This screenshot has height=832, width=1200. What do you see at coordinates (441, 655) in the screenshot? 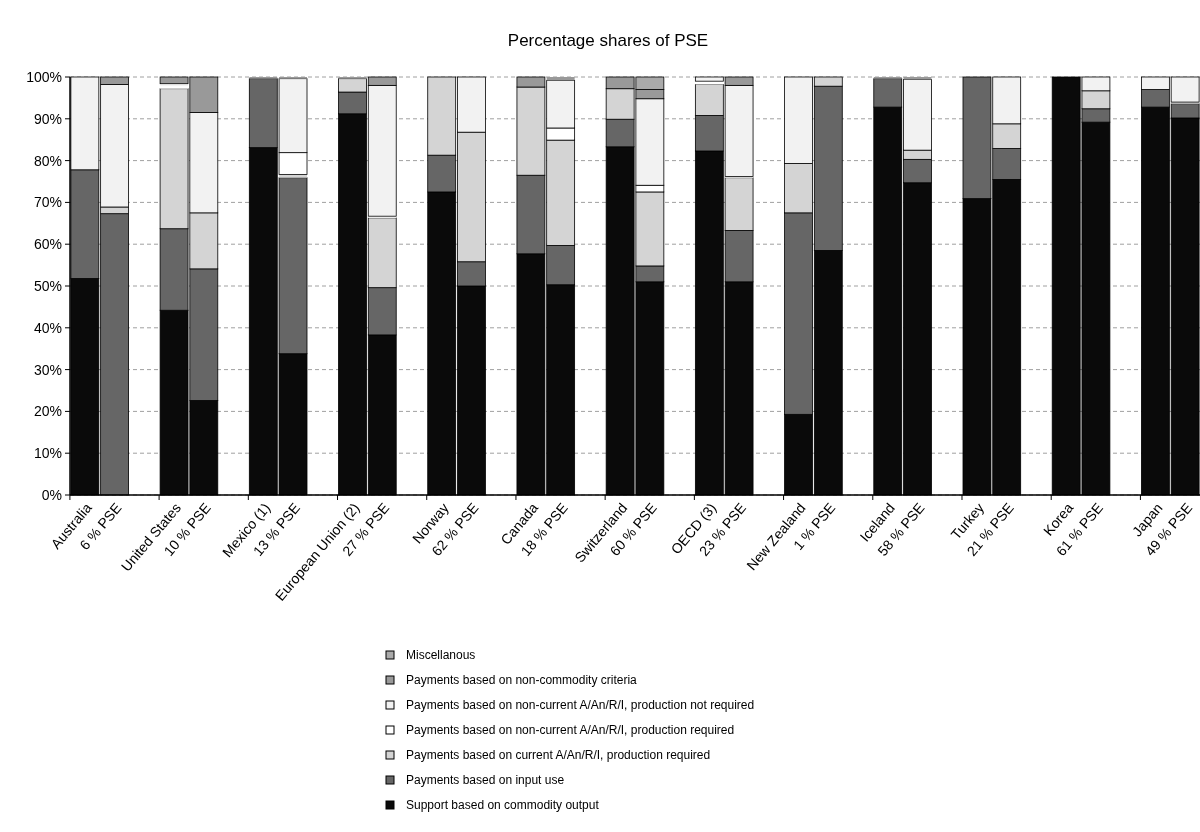
I see `legend-label: Miscellanous` at bounding box center [441, 655].